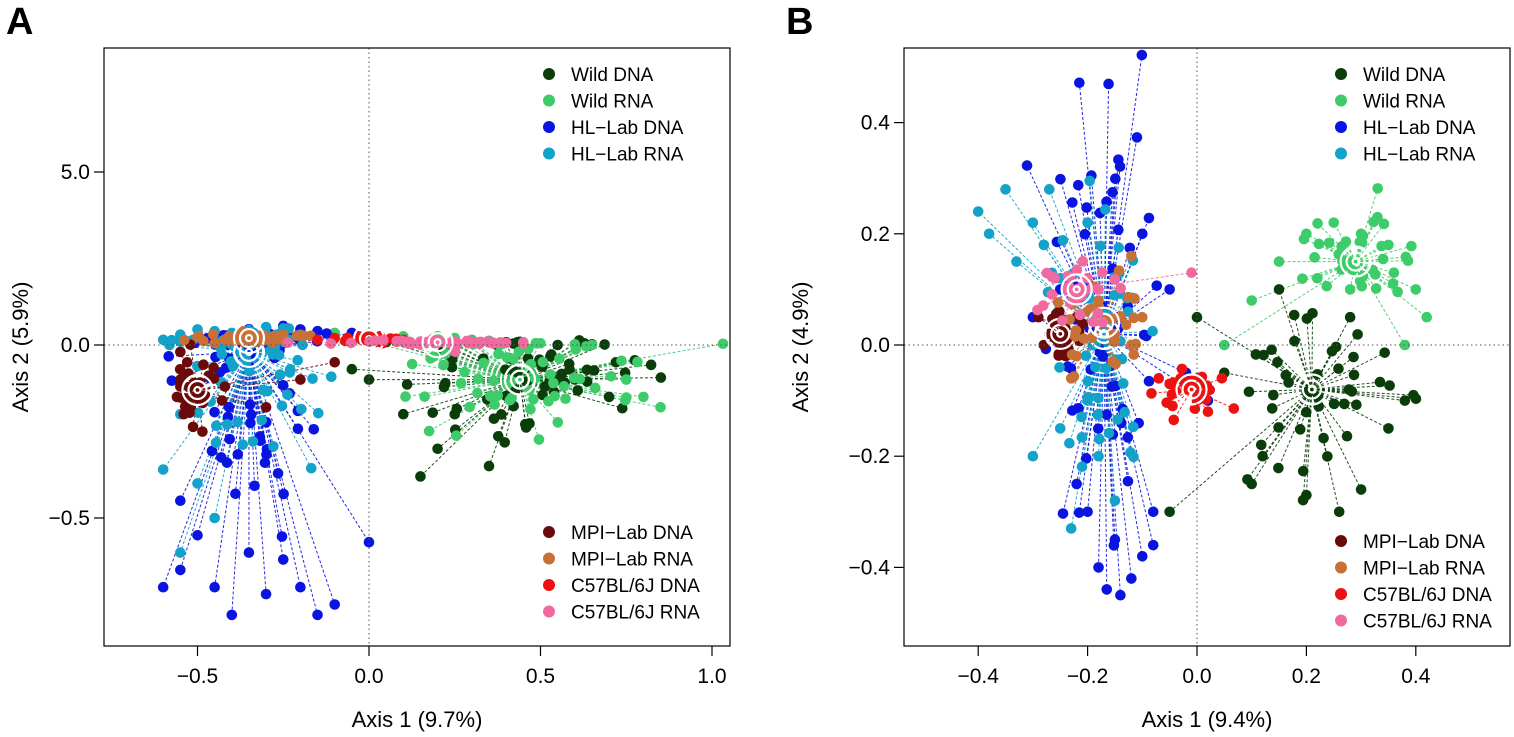 Image resolution: width=1514 pixels, height=737 pixels. What do you see at coordinates (1191, 389) in the screenshot?
I see `panel-b-centroid-c57bl-6j-dna` at bounding box center [1191, 389].